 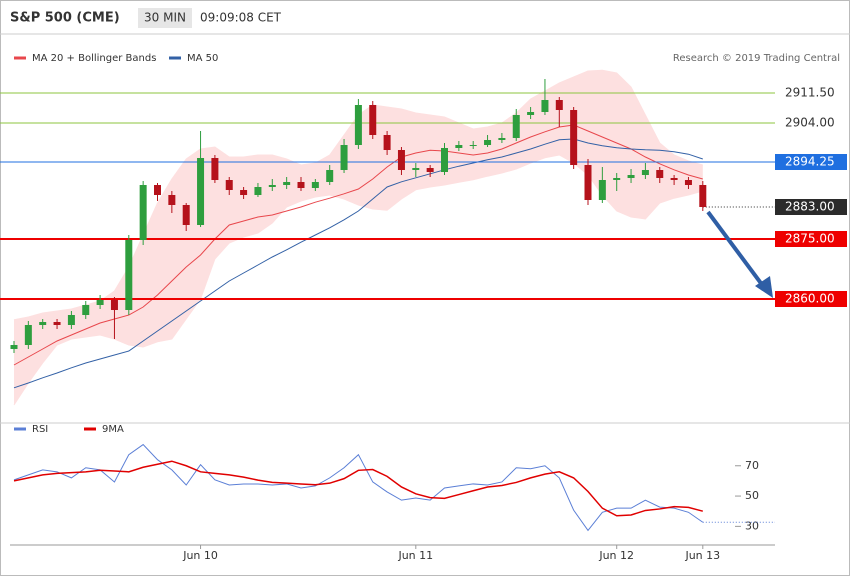 I want to click on level-label: 2904.00, so click(x=810, y=123).